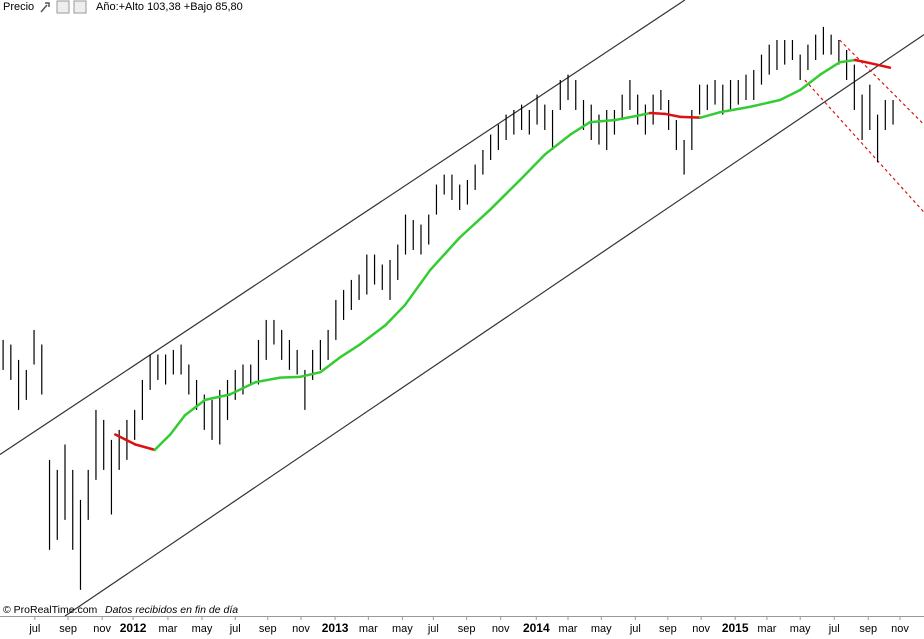 Image resolution: width=924 pixels, height=639 pixels. Describe the element at coordinates (169, 7) in the screenshot. I see `range-text: Año:+Alto 103,38 +Bajo 85,80` at that location.